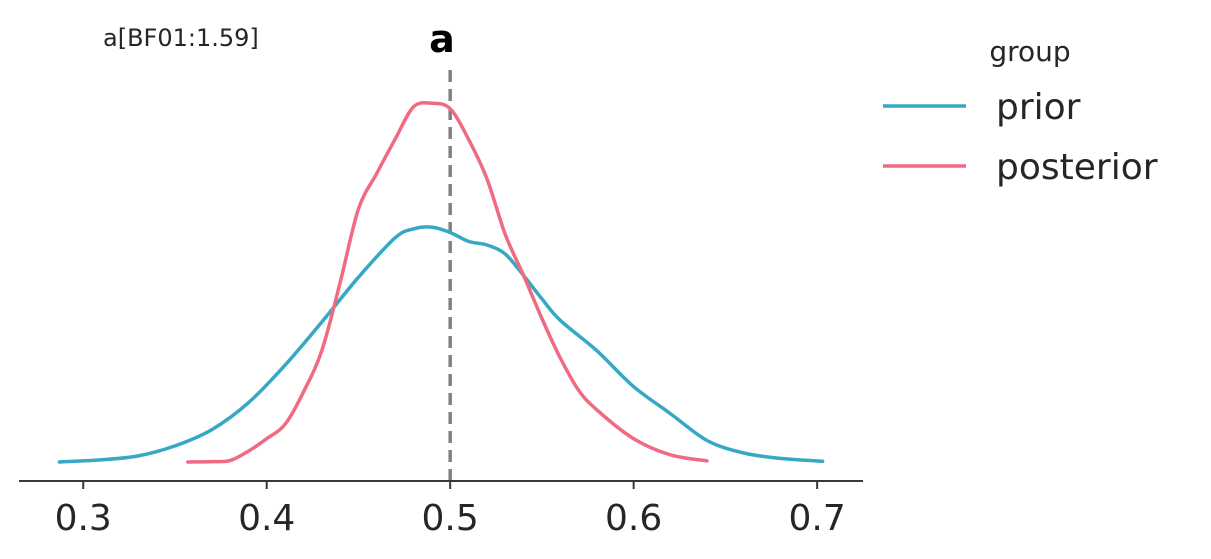 Image resolution: width=1211 pixels, height=559 pixels. Describe the element at coordinates (181, 38) in the screenshot. I see `bayes-factor-annotation: a[BF01:1.59]` at that location.